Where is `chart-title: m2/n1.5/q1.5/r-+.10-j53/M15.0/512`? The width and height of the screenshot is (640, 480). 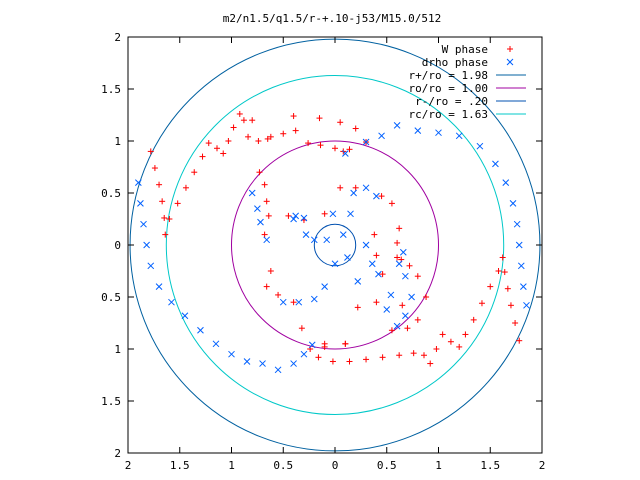 chart-title: m2/n1.5/q1.5/r-+.10-j53/M15.0/512 is located at coordinates (332, 18).